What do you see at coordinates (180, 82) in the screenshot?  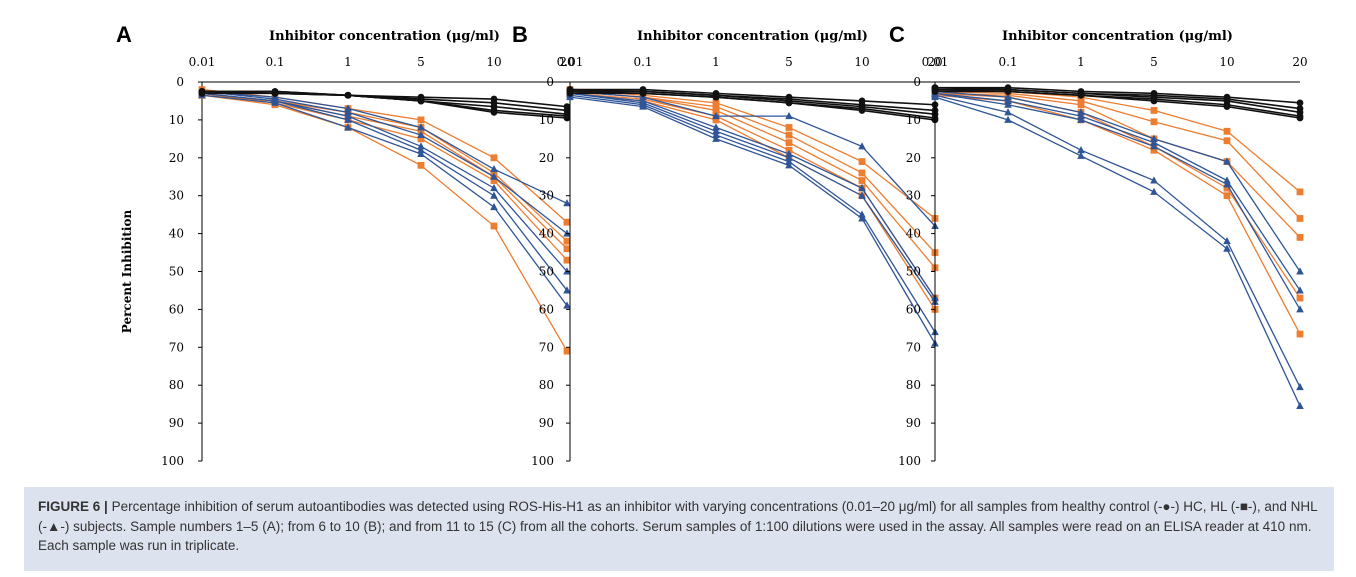 I see `y-tick-label: 0` at bounding box center [180, 82].